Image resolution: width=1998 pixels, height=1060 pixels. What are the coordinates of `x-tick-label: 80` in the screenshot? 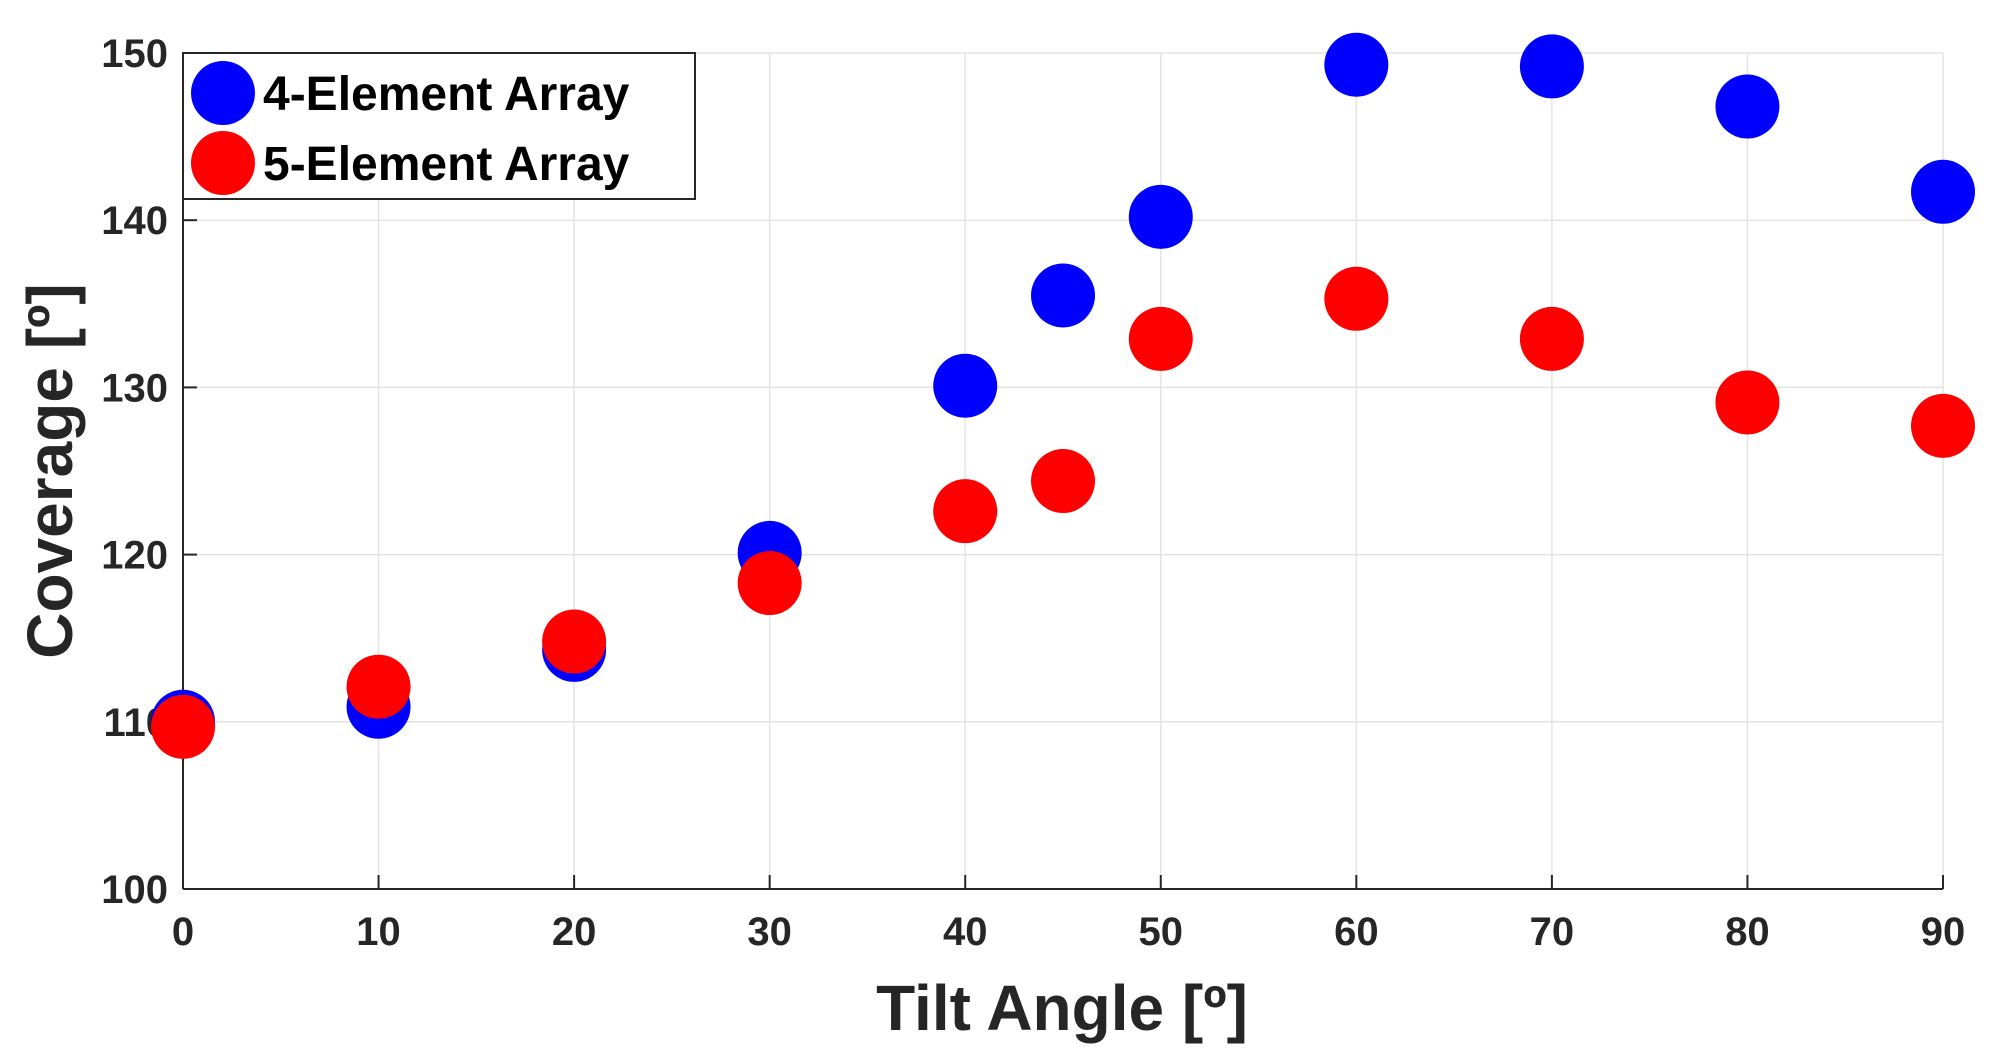 It's located at (1747, 932).